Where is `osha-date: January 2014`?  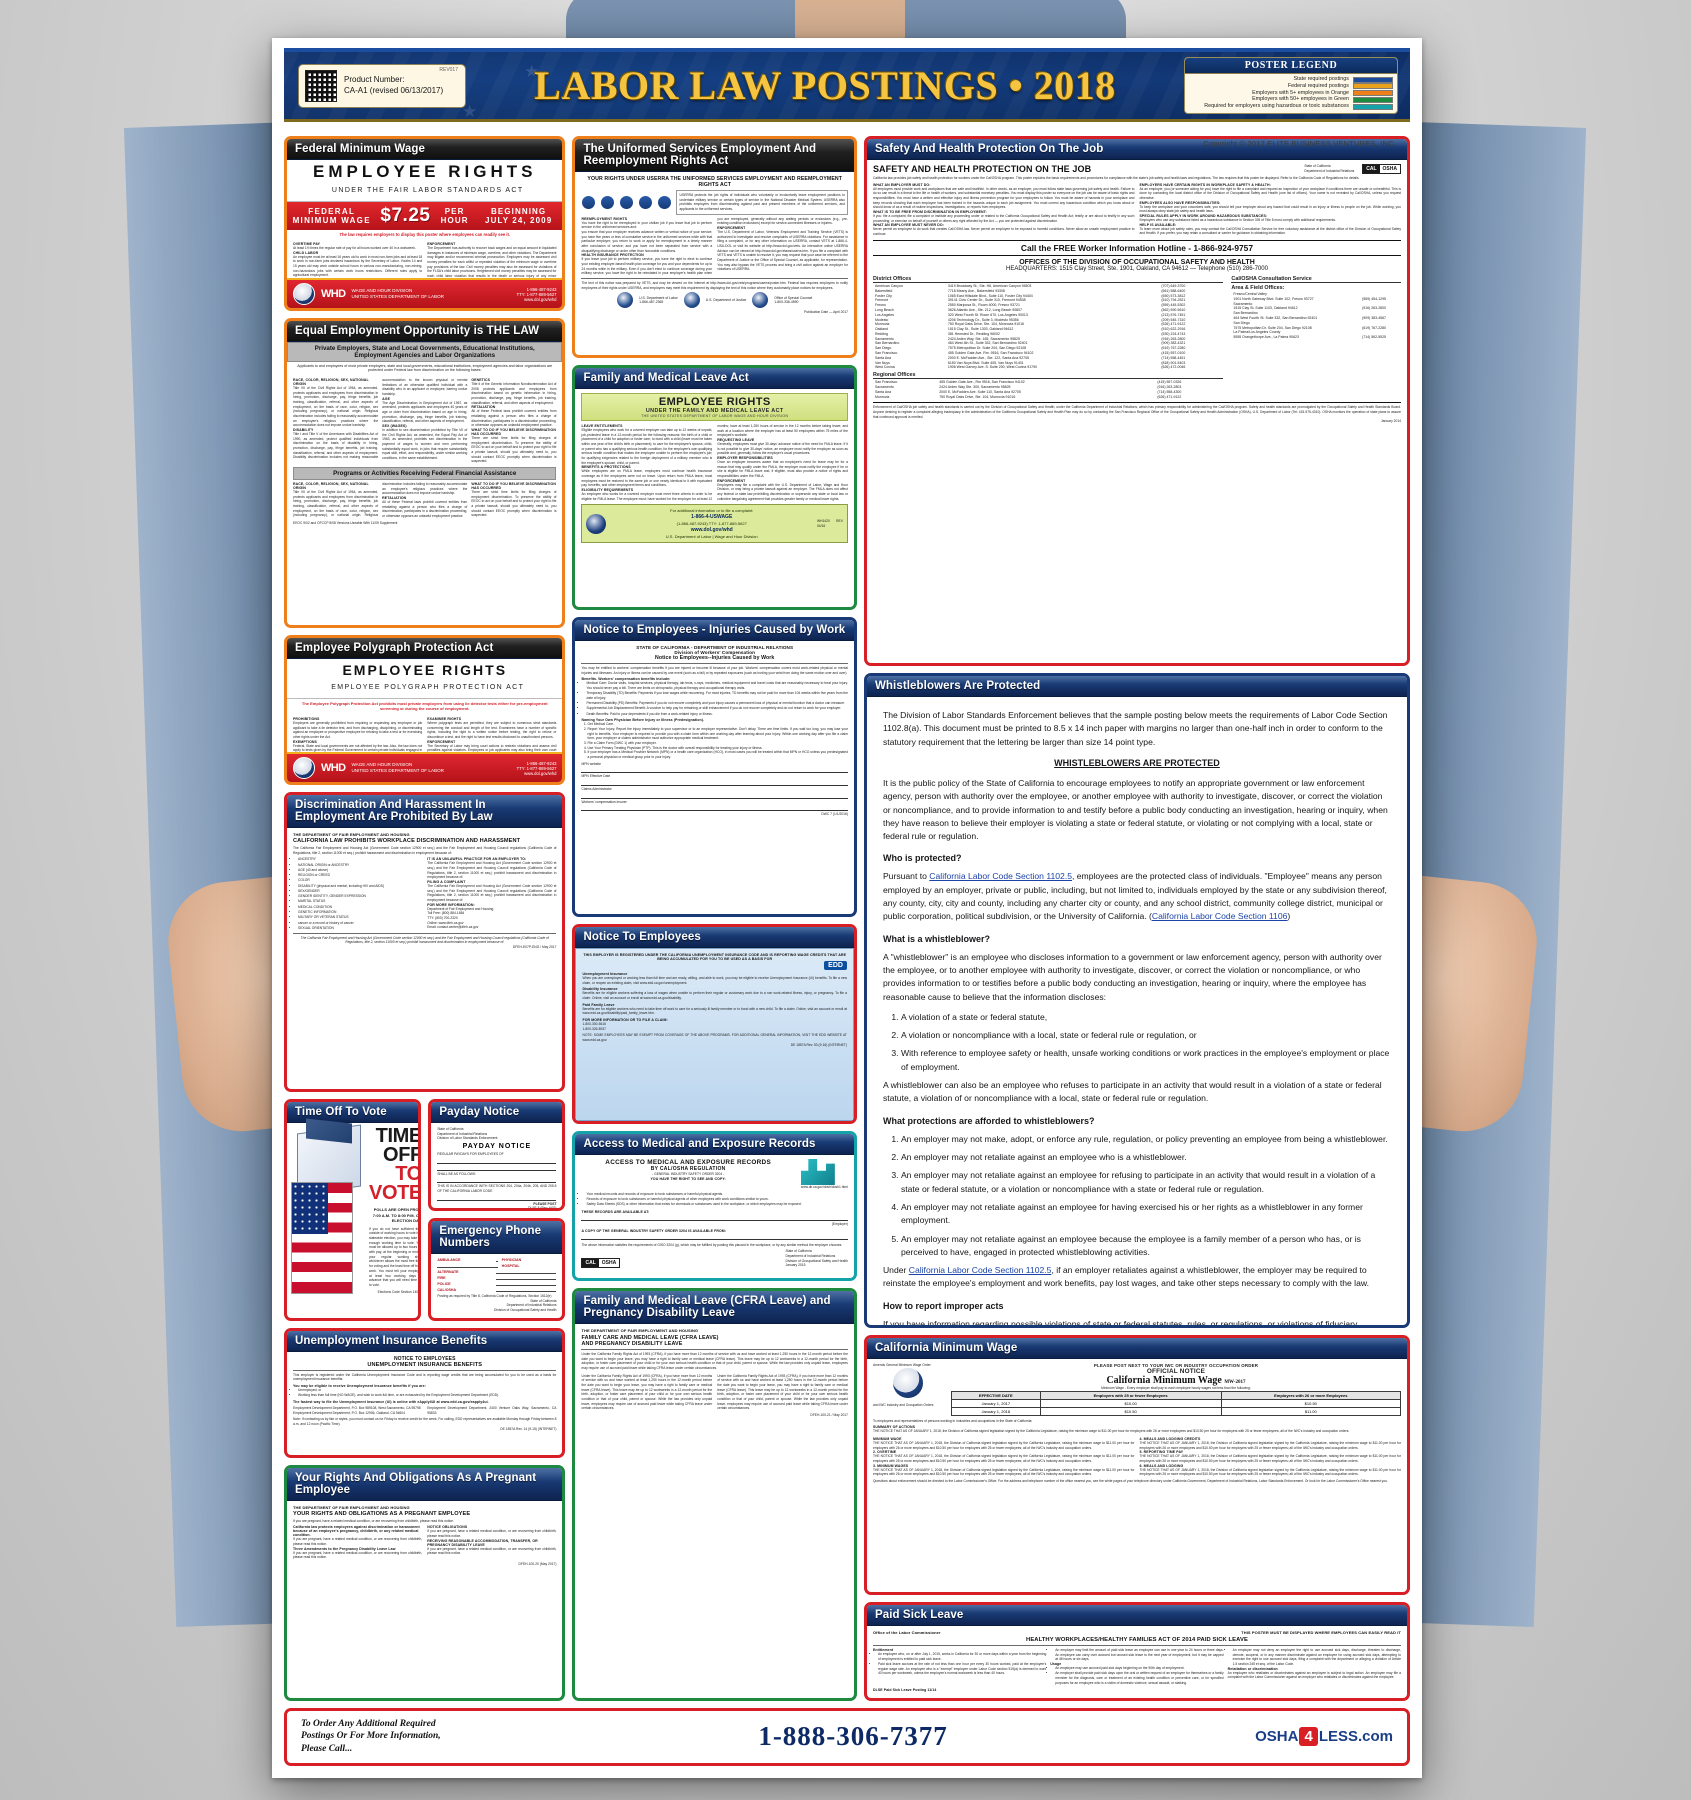
osha-date: January 2014 is located at coordinates (1391, 421).